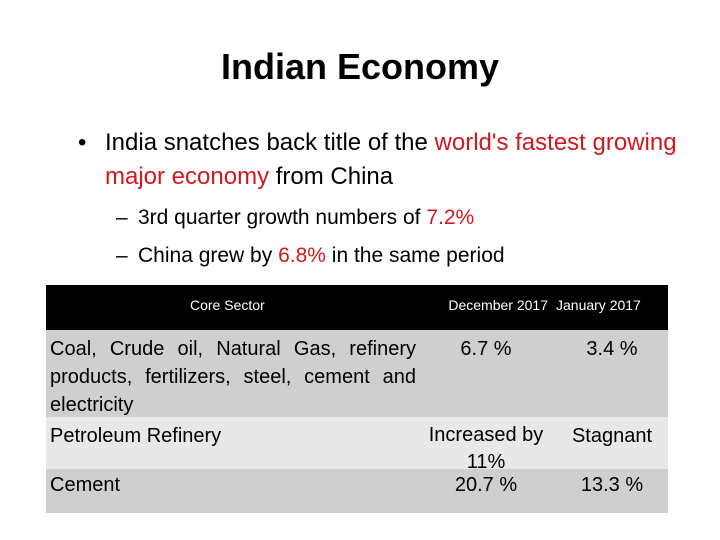 This screenshot has height=540, width=720. I want to click on header-january-2017: January 2017, so click(598, 305).